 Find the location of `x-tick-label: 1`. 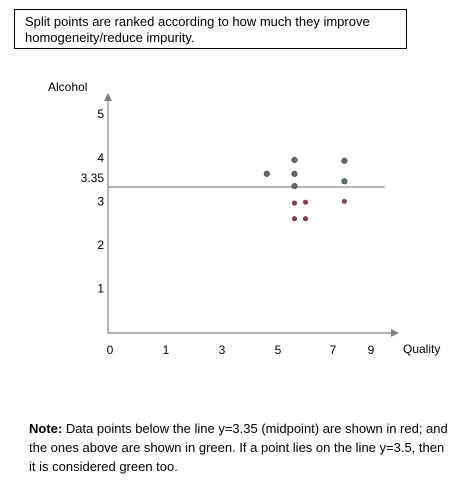

x-tick-label: 1 is located at coordinates (166, 350).